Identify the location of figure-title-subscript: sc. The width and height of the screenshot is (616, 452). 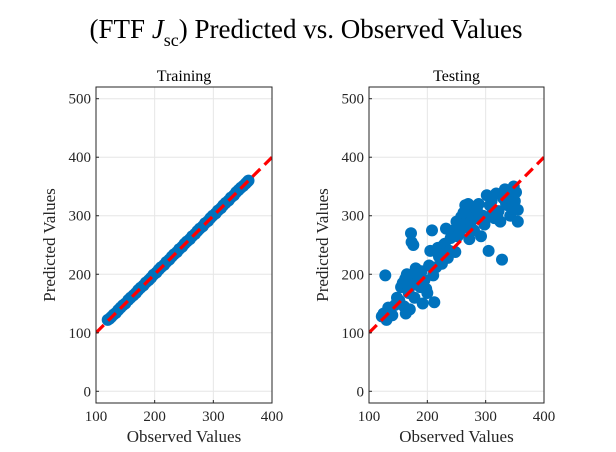
(171, 40).